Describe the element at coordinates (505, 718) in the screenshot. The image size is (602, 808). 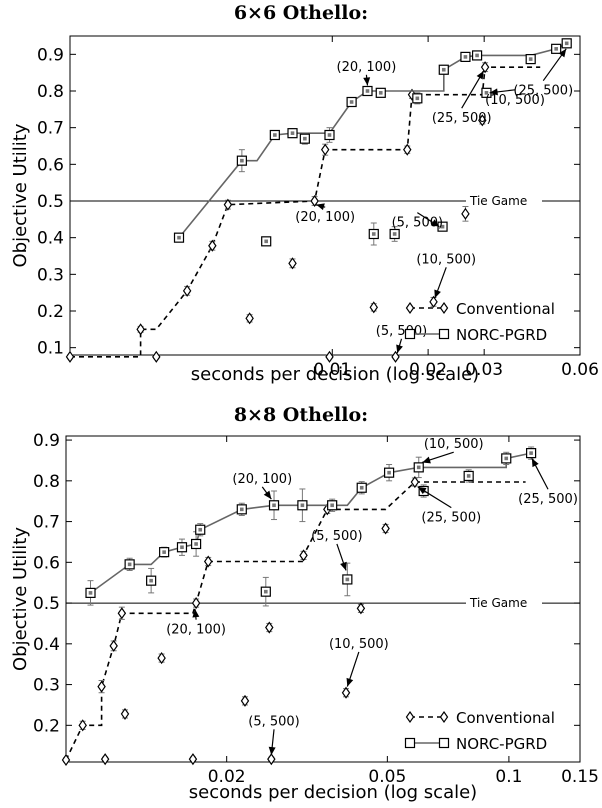
I see `legend-label: Conventional` at that location.